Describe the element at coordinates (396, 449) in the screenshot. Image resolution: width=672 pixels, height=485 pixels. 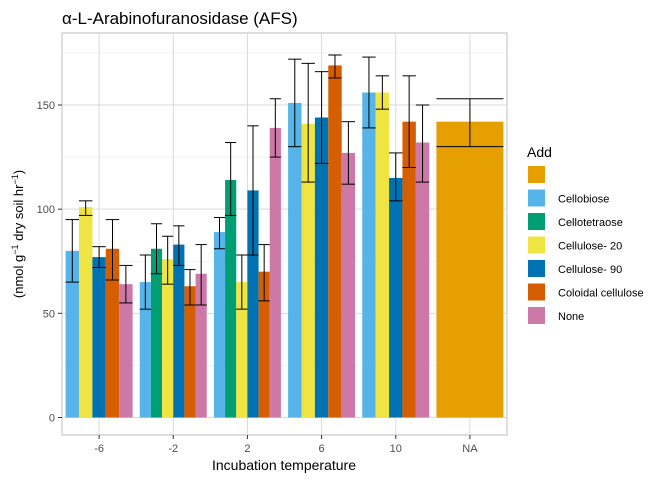
I see `x-tick-label: 10` at that location.